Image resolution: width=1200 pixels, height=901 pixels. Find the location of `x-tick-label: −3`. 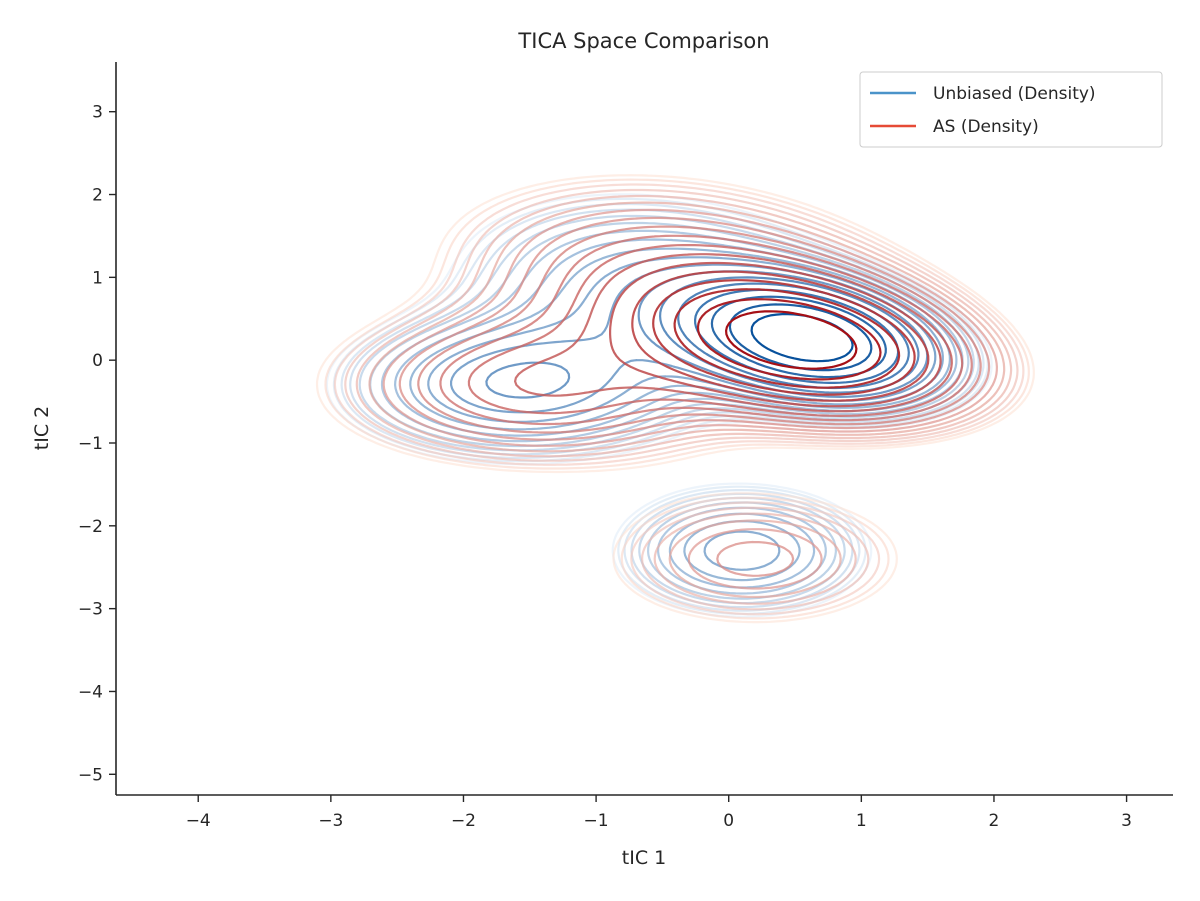

x-tick-label: −3 is located at coordinates (330, 821).